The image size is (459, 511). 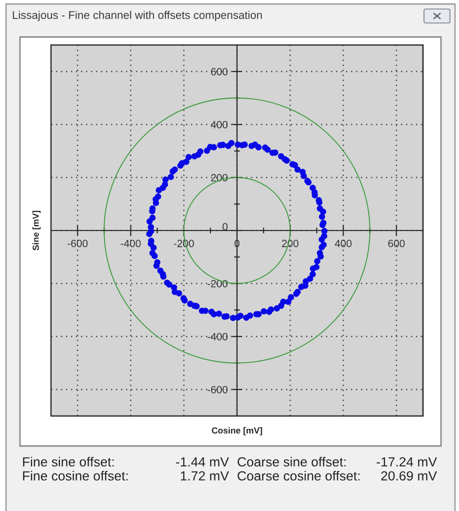 What do you see at coordinates (219, 72) in the screenshot?
I see `y-tick-label: 600` at bounding box center [219, 72].